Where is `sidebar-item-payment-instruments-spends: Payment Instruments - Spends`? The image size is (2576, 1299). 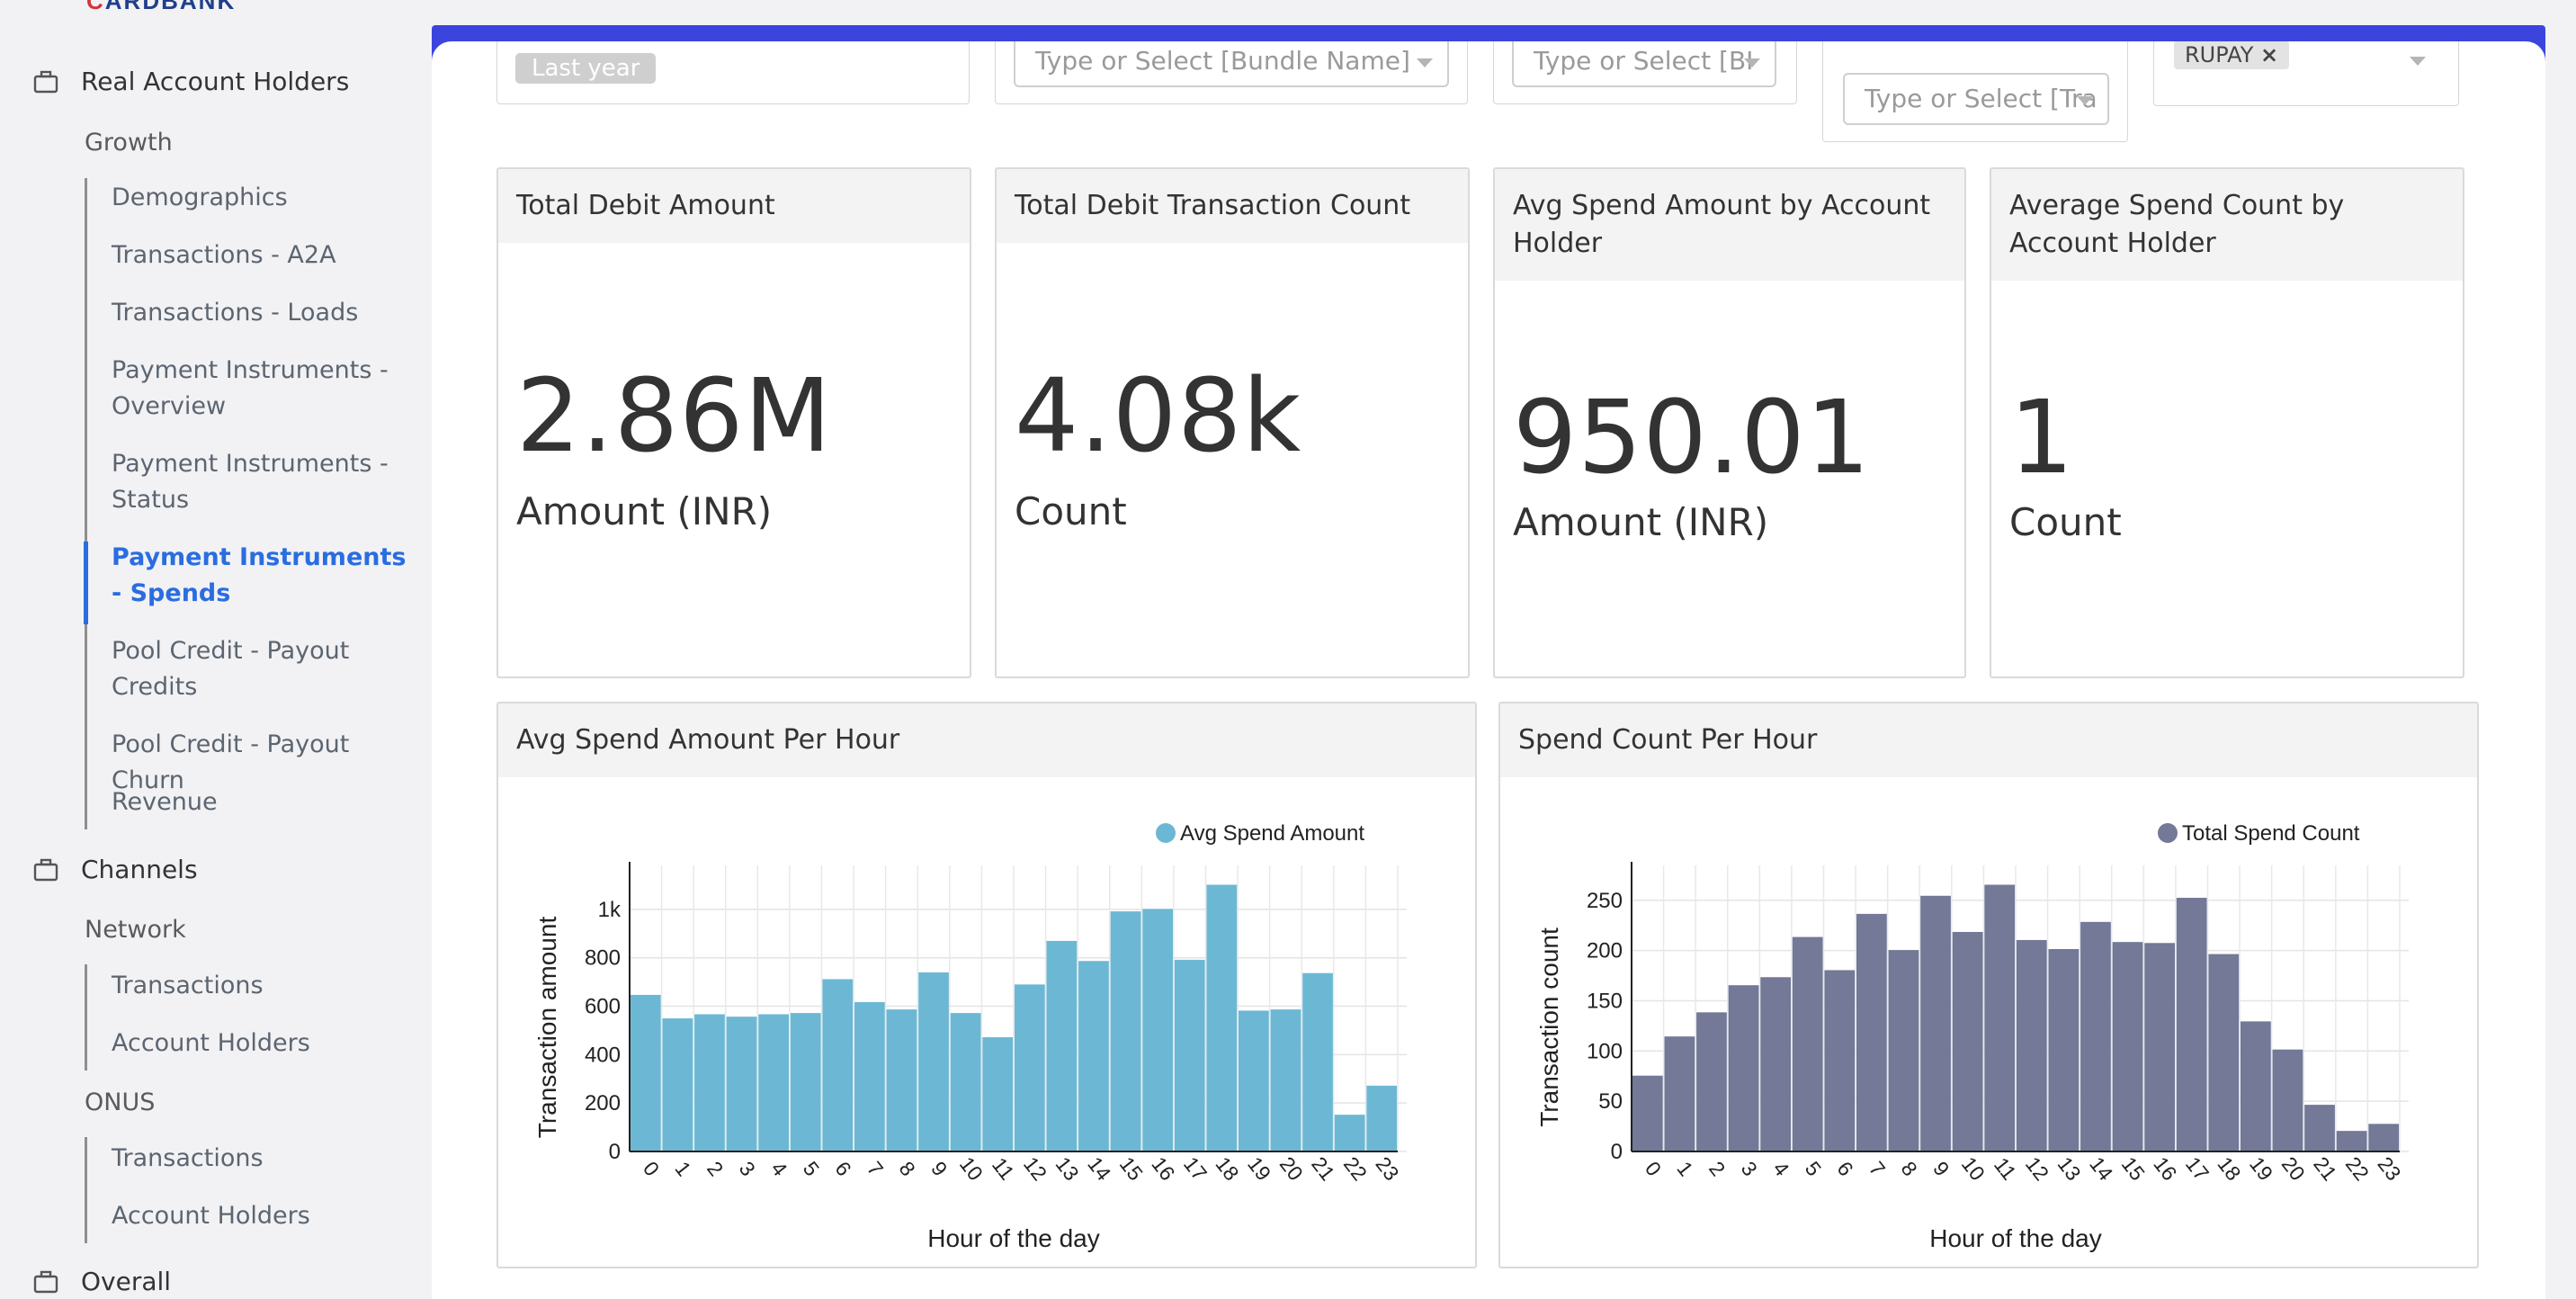
sidebar-item-payment-instruments-spends: Payment Instruments - Spends is located at coordinates (259, 575).